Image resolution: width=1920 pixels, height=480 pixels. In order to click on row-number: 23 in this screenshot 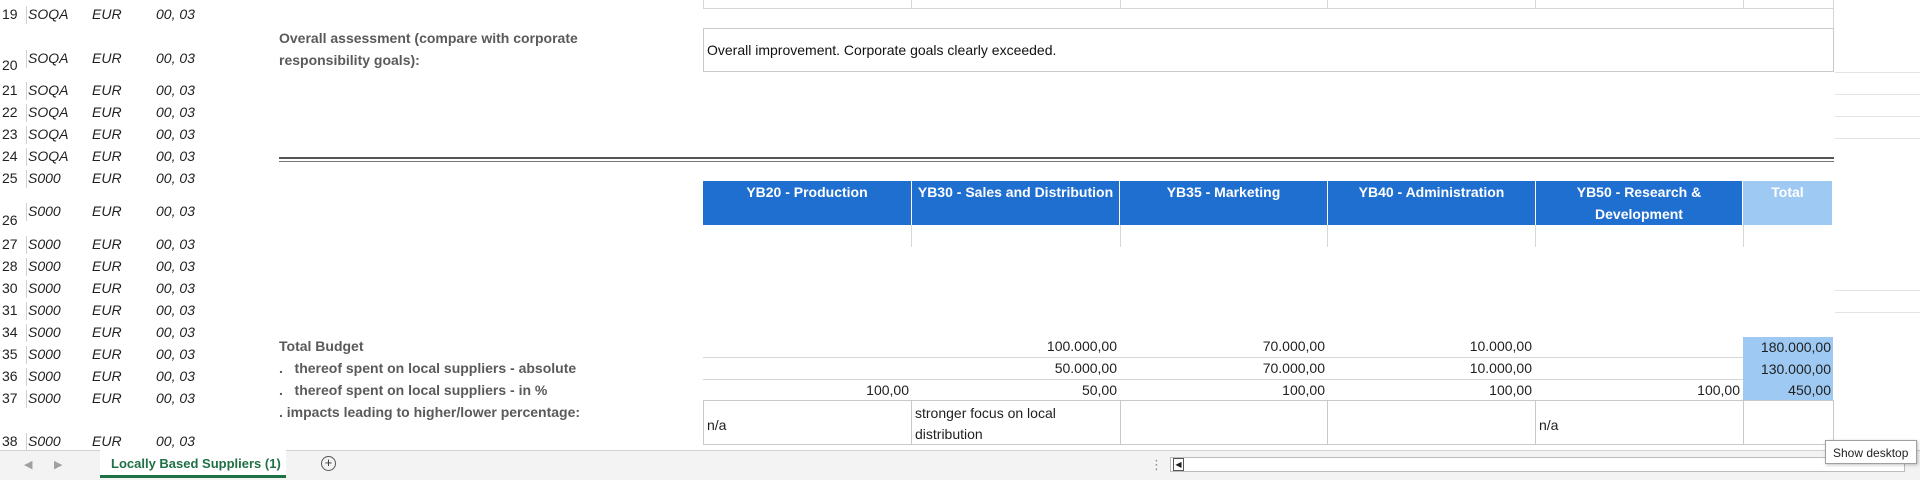, I will do `click(10, 134)`.